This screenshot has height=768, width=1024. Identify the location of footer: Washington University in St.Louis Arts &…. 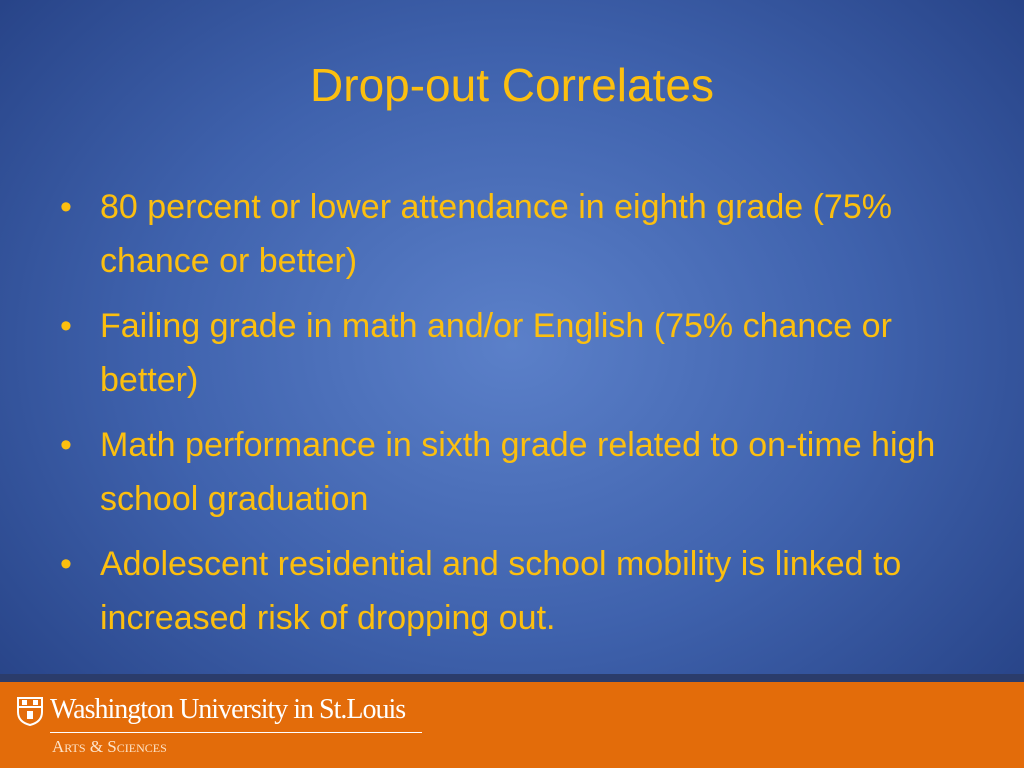
(512, 725).